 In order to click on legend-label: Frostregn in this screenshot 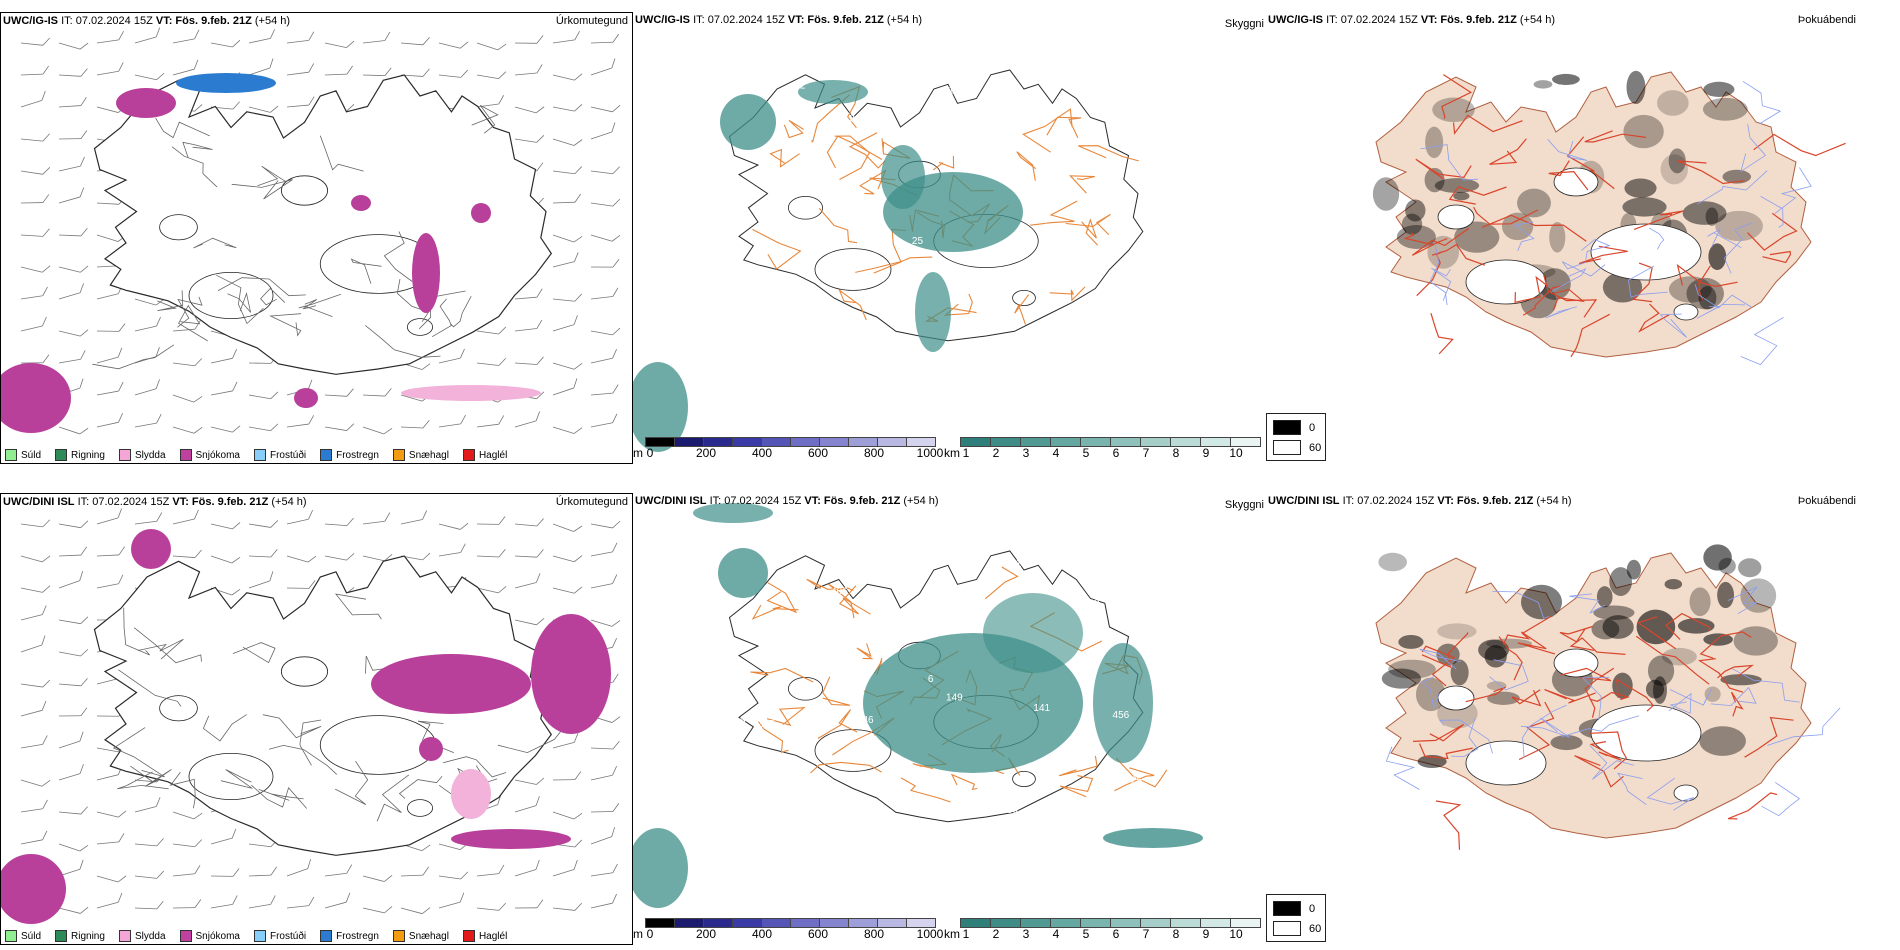, I will do `click(357, 455)`.